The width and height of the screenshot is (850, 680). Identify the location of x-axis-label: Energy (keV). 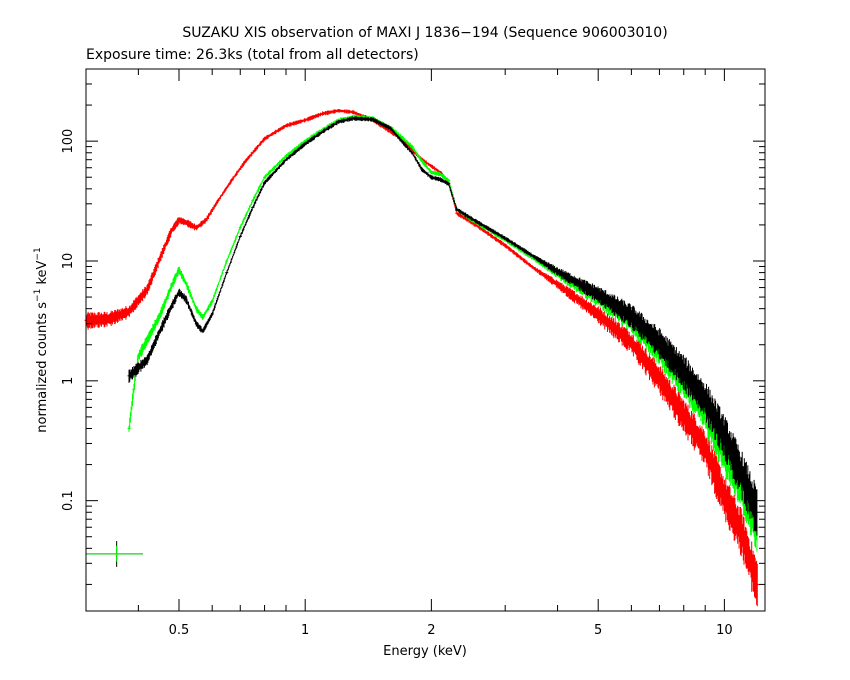
(425, 651).